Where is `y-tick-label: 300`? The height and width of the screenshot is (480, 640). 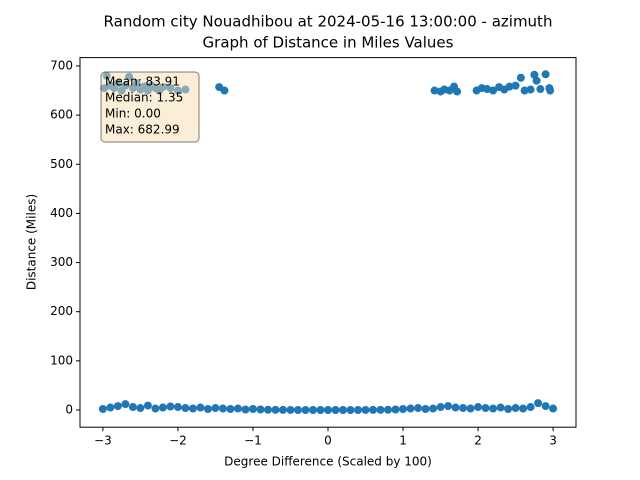
y-tick-label: 300 is located at coordinates (61, 262).